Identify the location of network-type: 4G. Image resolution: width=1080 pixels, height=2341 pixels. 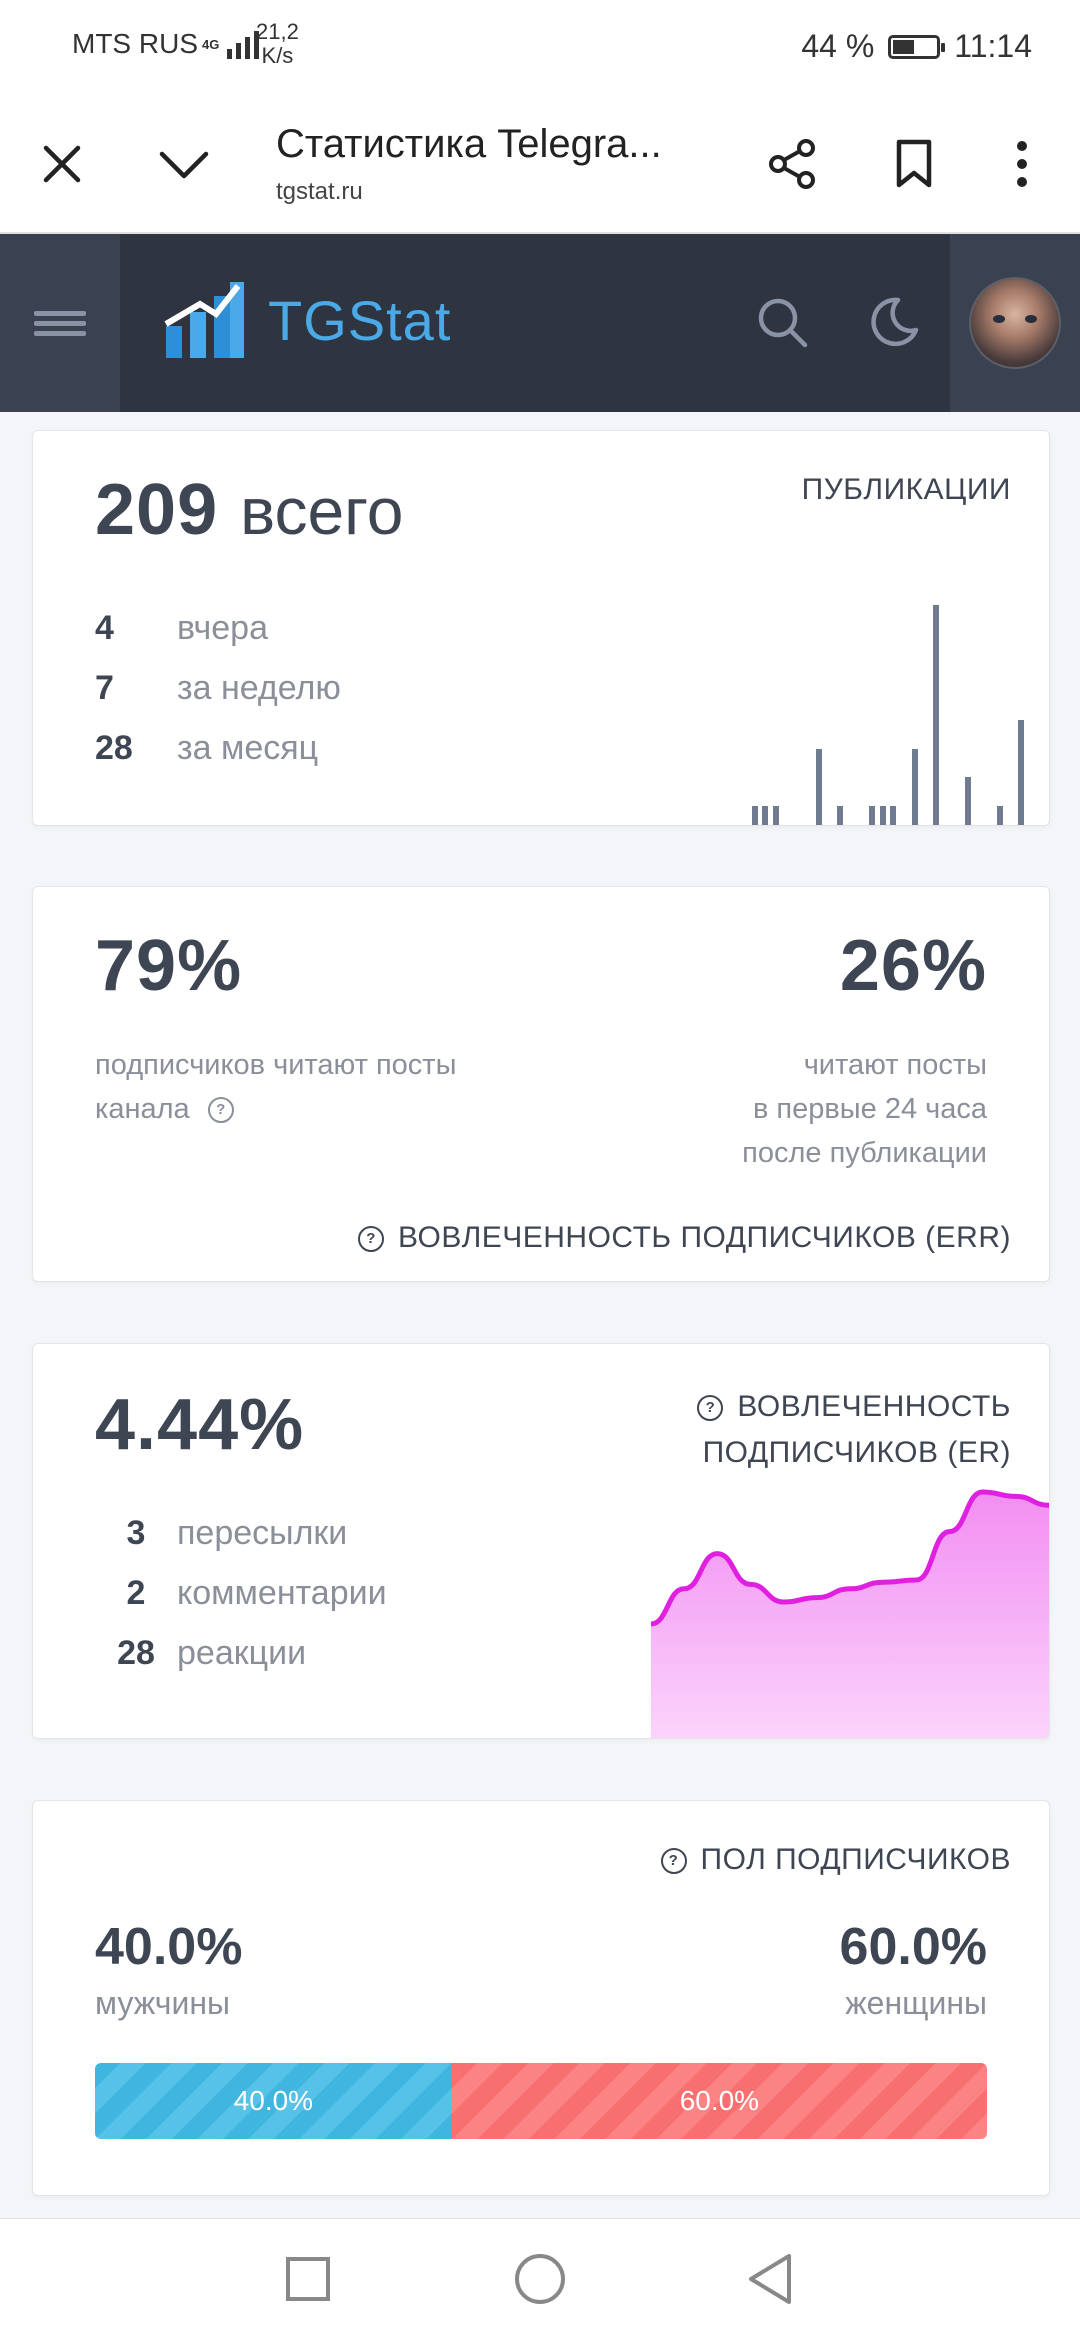
(211, 44).